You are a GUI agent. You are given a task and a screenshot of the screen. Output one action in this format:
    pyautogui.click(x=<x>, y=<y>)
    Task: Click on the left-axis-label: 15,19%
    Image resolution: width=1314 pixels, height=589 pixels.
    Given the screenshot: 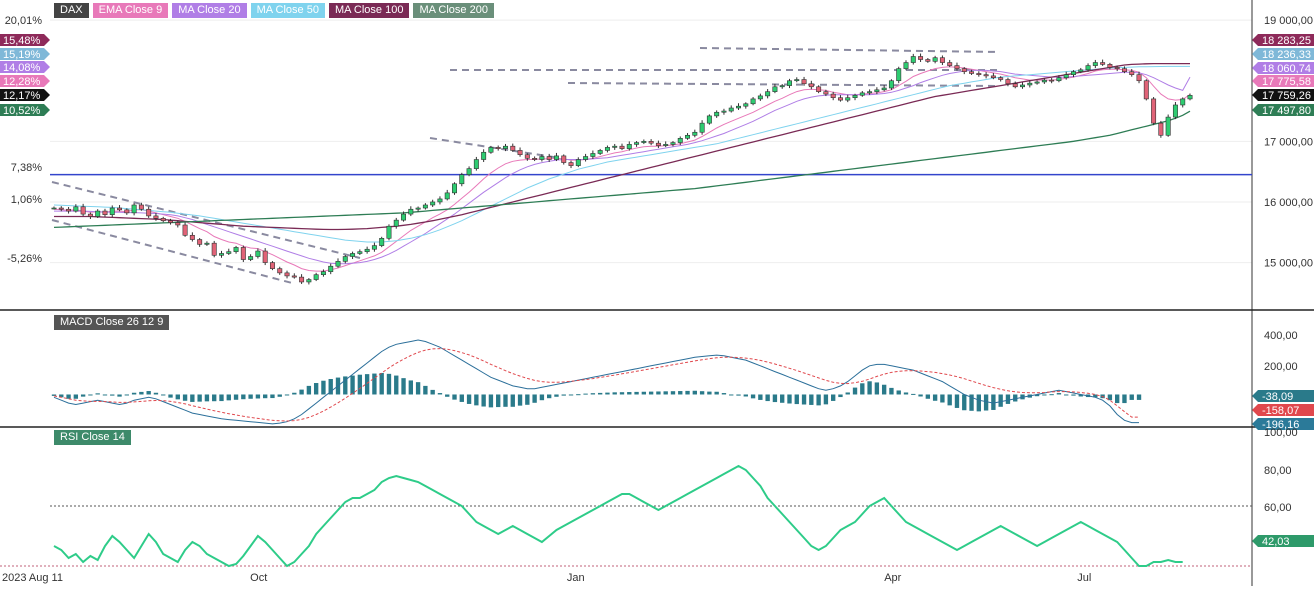 What is the action you would take?
    pyautogui.click(x=22, y=55)
    